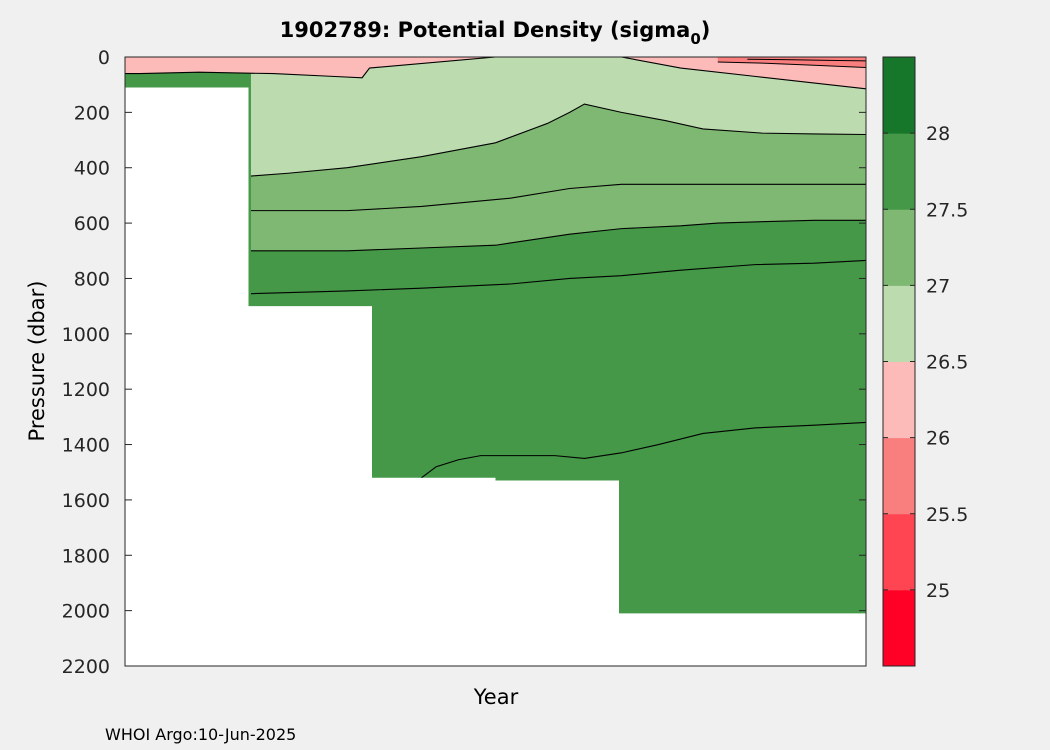 This screenshot has width=1050, height=750. I want to click on y-tick-label: 0, so click(104, 58).